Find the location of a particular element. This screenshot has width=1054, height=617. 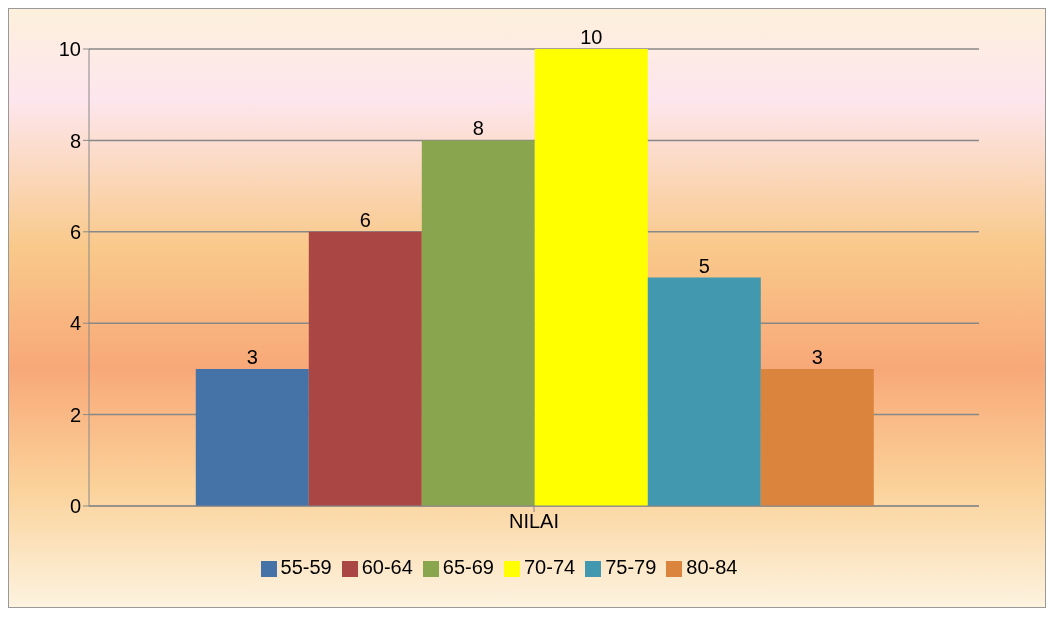

data-label: 8 is located at coordinates (478, 128).